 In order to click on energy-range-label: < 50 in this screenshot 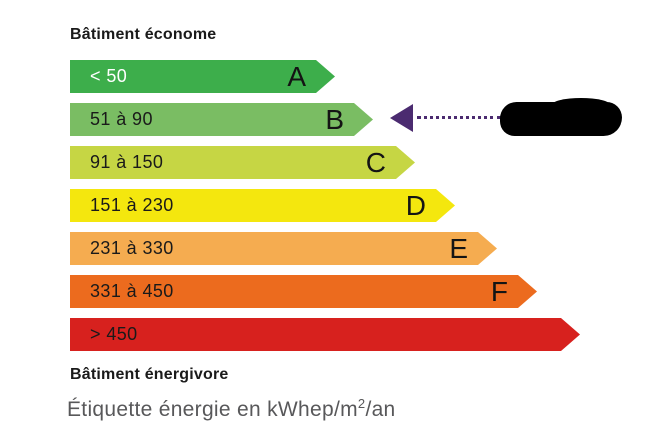, I will do `click(109, 76)`.